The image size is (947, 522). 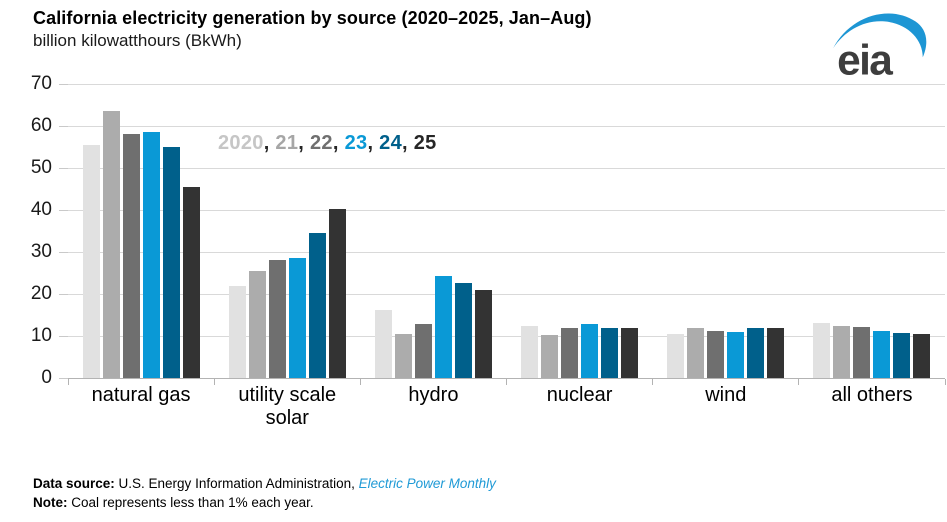 What do you see at coordinates (337, 293) in the screenshot?
I see `bar-25-utility-scale-solar` at bounding box center [337, 293].